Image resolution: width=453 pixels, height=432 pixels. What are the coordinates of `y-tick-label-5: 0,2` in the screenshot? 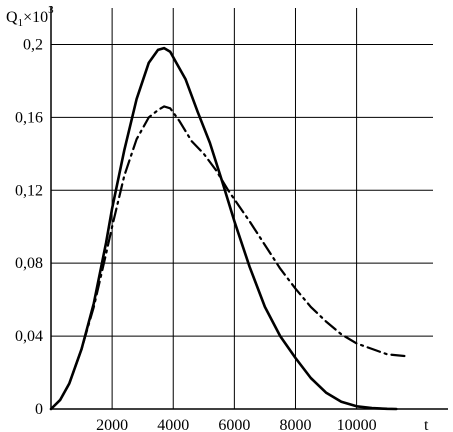 It's located at (33, 44).